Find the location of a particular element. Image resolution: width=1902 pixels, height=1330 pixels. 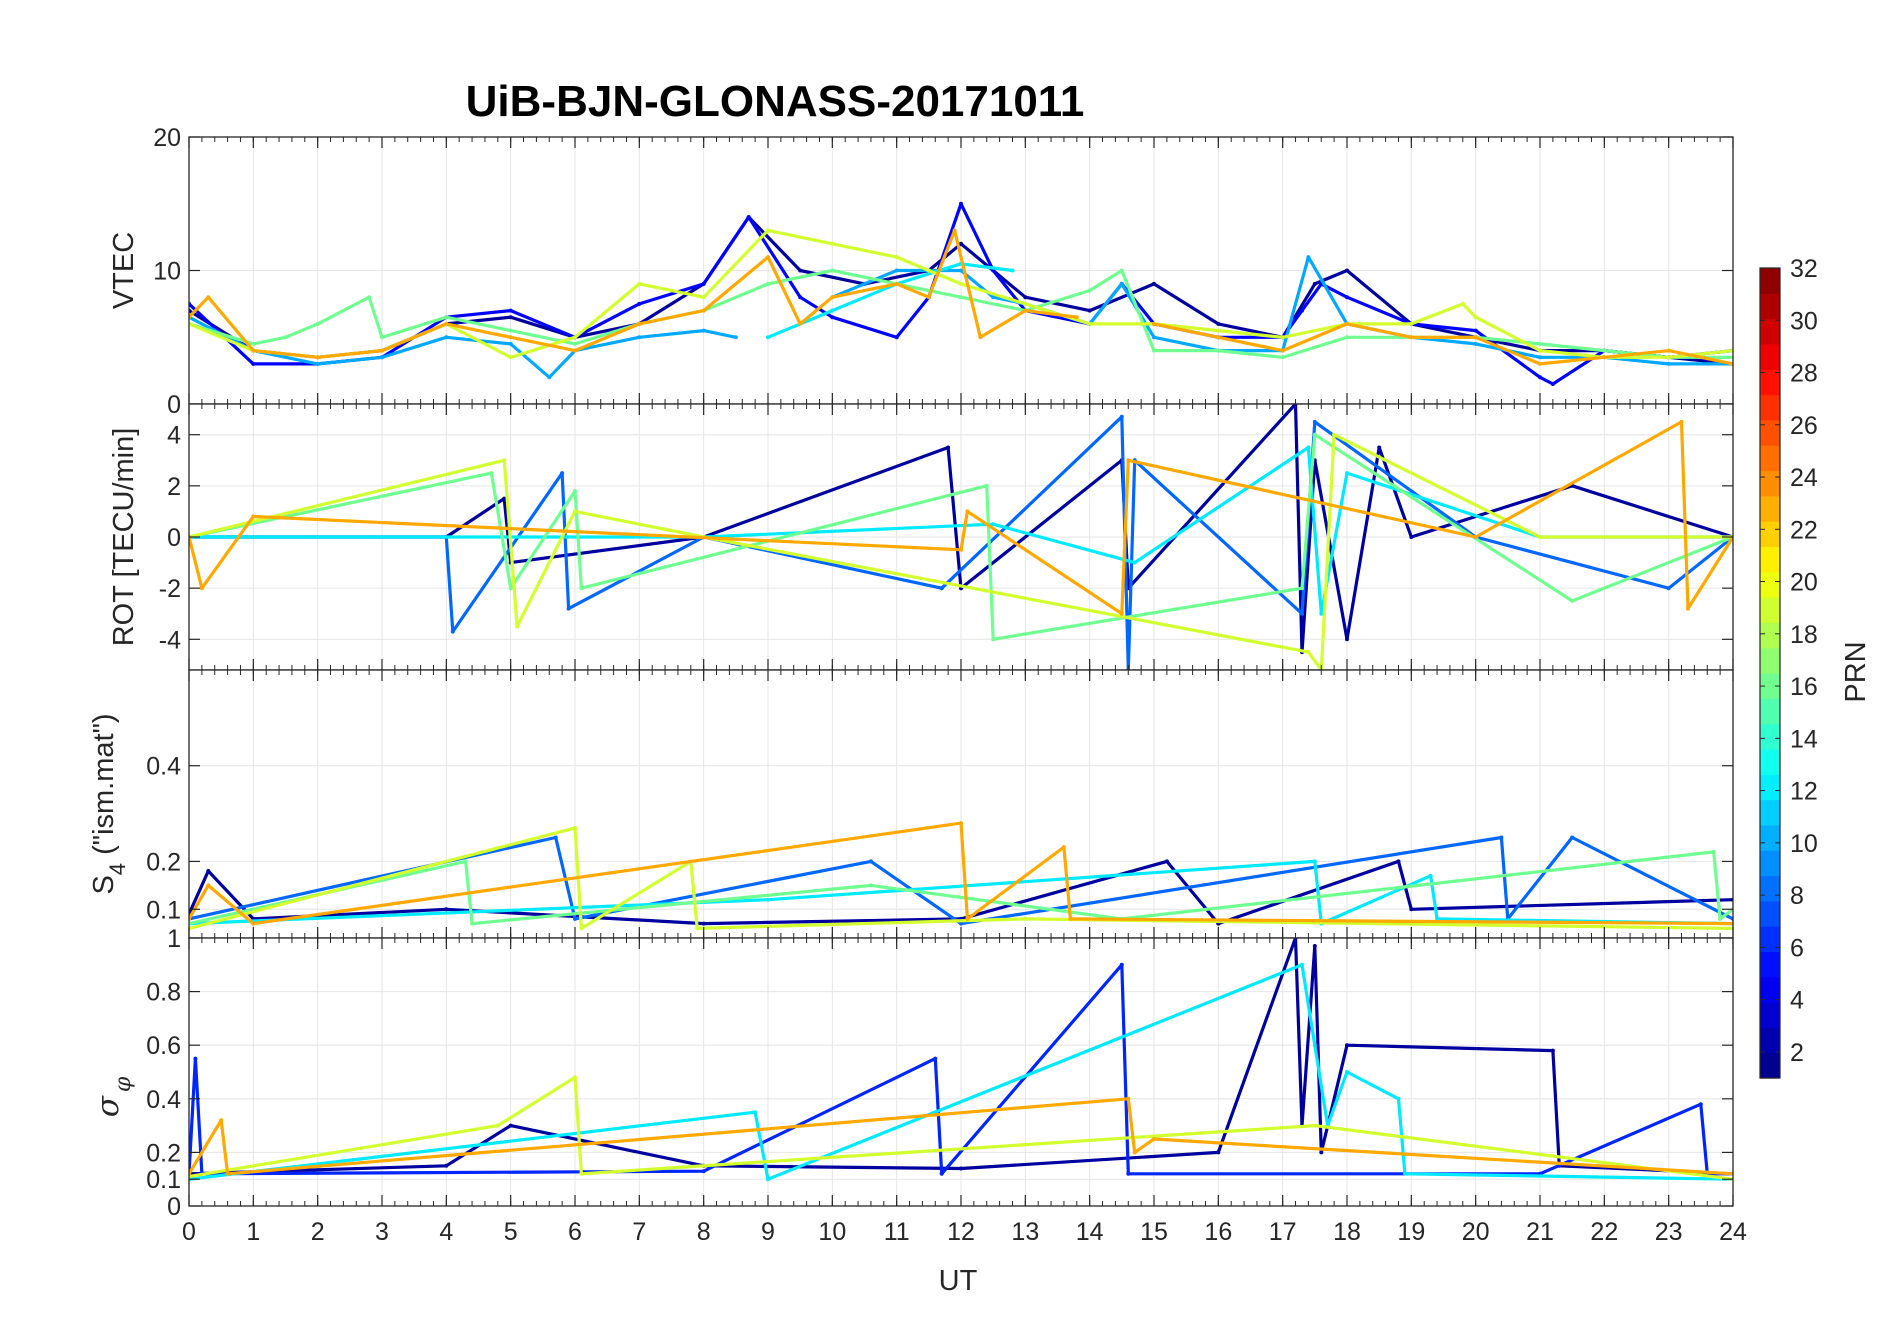

x-tick-label: 5 is located at coordinates (511, 1232).